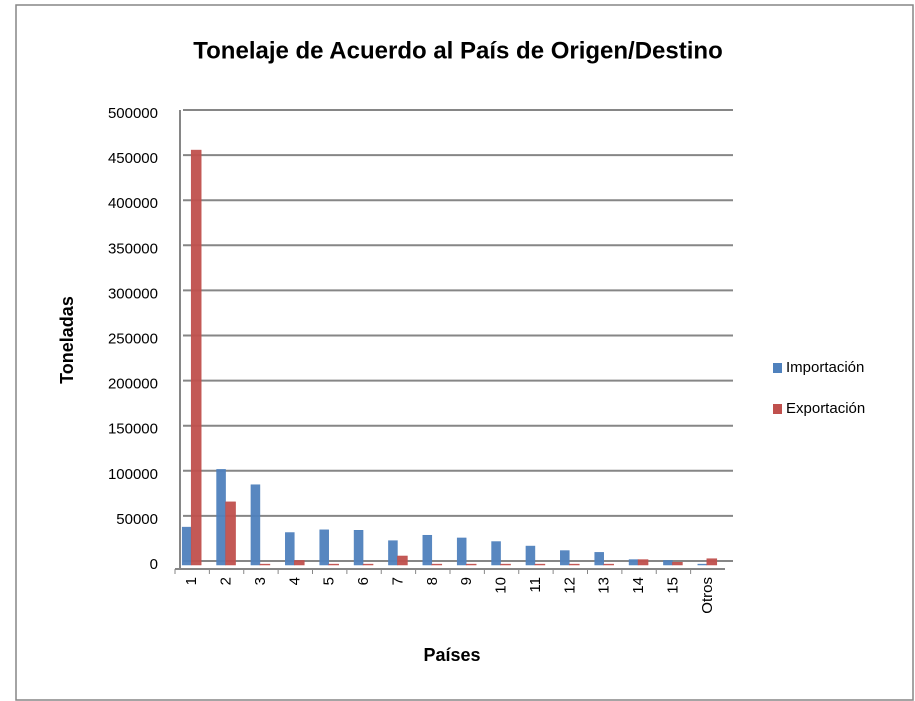  Describe the element at coordinates (133, 338) in the screenshot. I see `y-tick-label: 250000` at that location.